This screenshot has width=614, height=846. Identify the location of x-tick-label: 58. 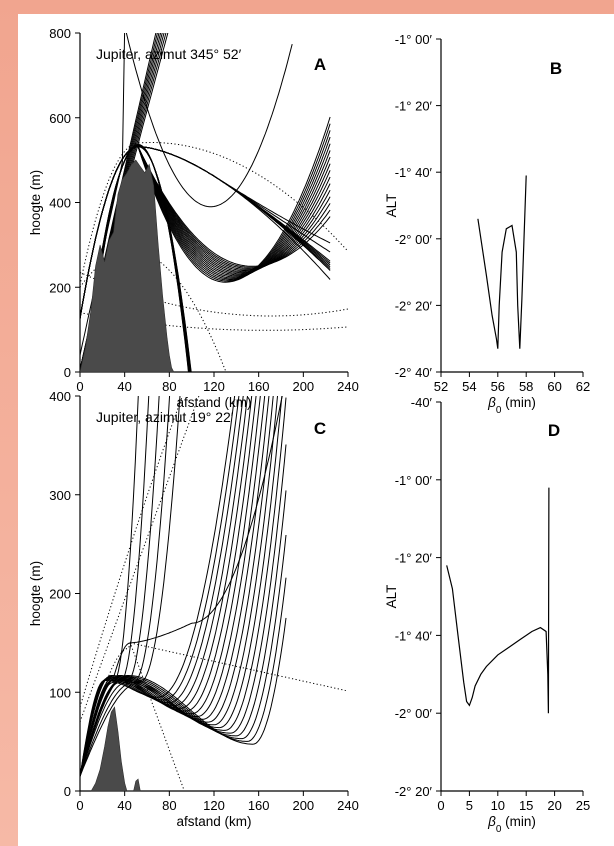
(526, 386).